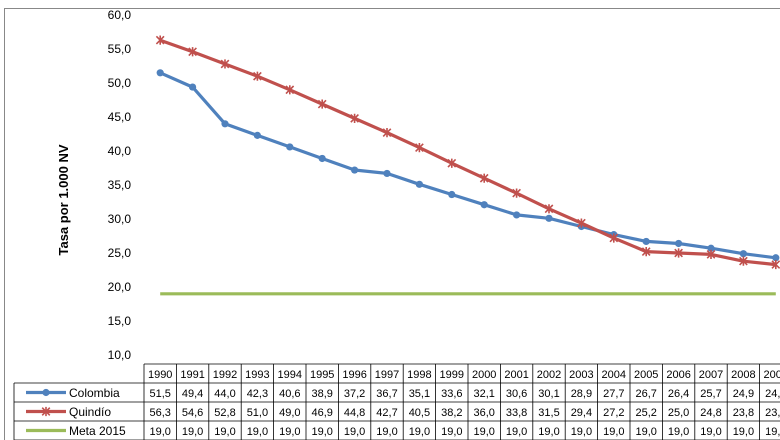 The image size is (780, 440). I want to click on data-label: 24,8, so click(710, 413).